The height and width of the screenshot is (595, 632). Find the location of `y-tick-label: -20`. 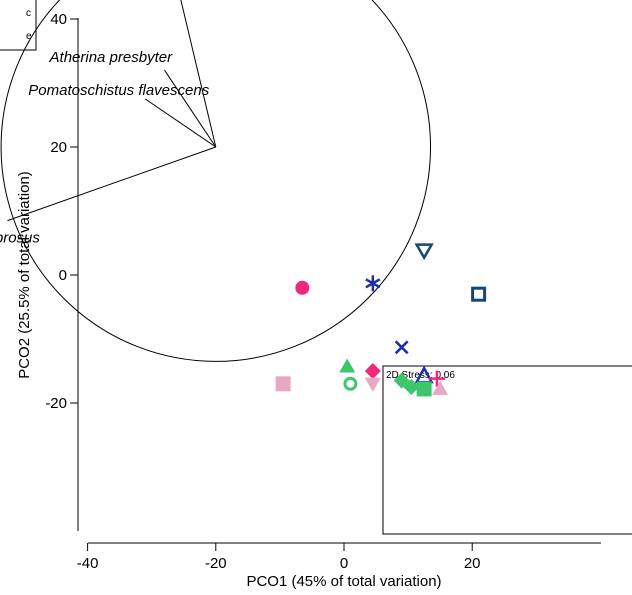

y-tick-label: -20 is located at coordinates (56, 403).